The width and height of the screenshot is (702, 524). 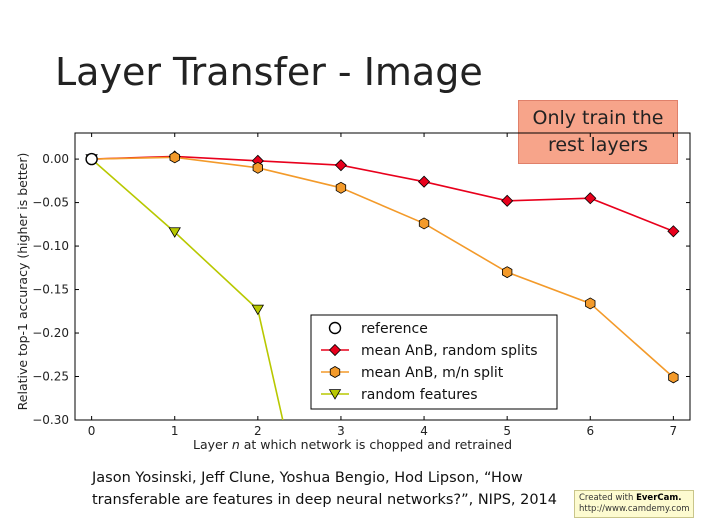 I want to click on x-tick-label: 1, so click(x=175, y=431).